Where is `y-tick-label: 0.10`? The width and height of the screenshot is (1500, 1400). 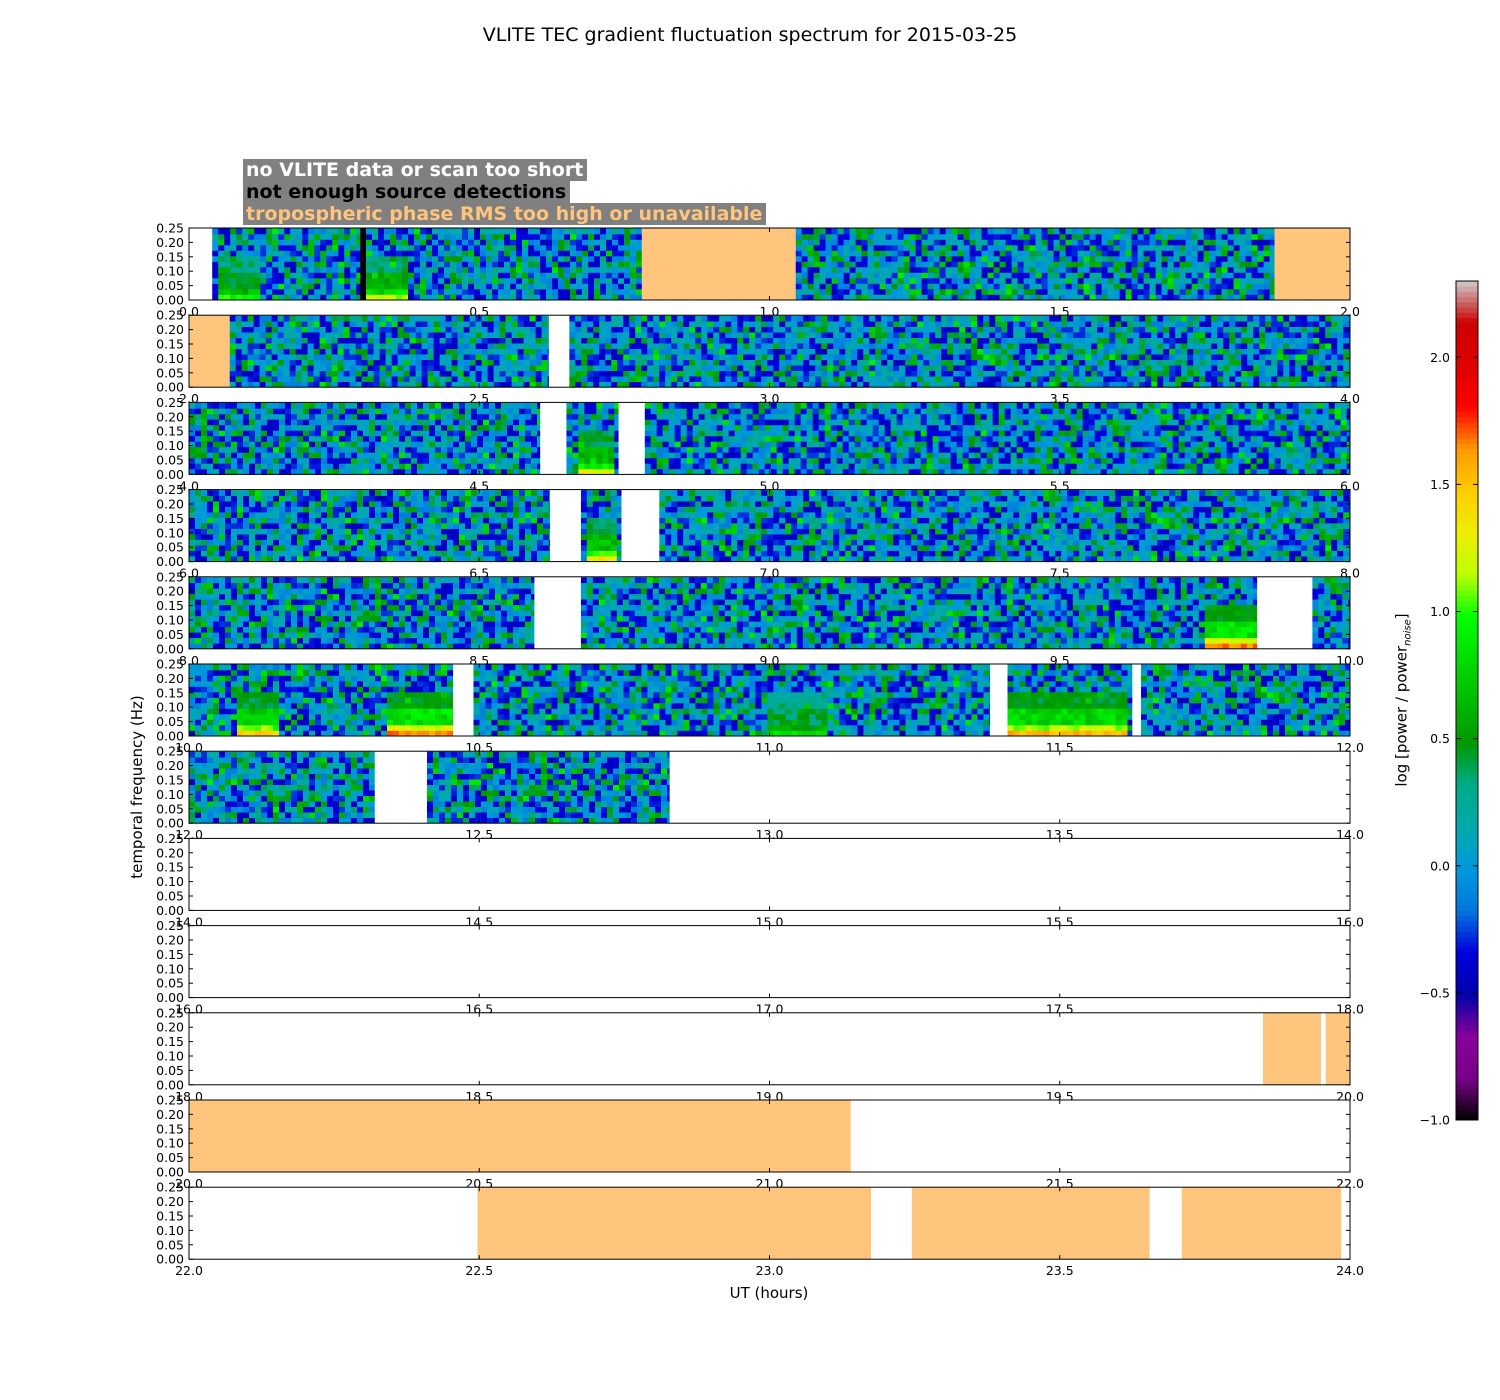 y-tick-label: 0.10 is located at coordinates (170, 358).